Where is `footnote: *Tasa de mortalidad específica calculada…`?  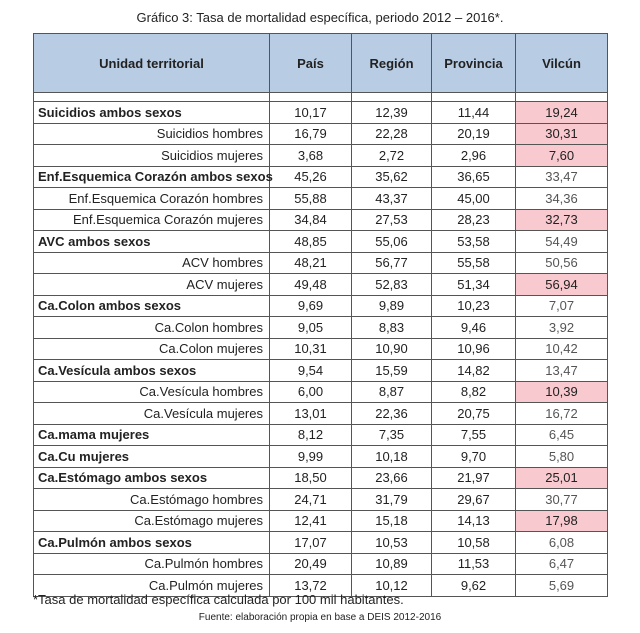 footnote: *Tasa de mortalidad específica calculada… is located at coordinates (218, 599).